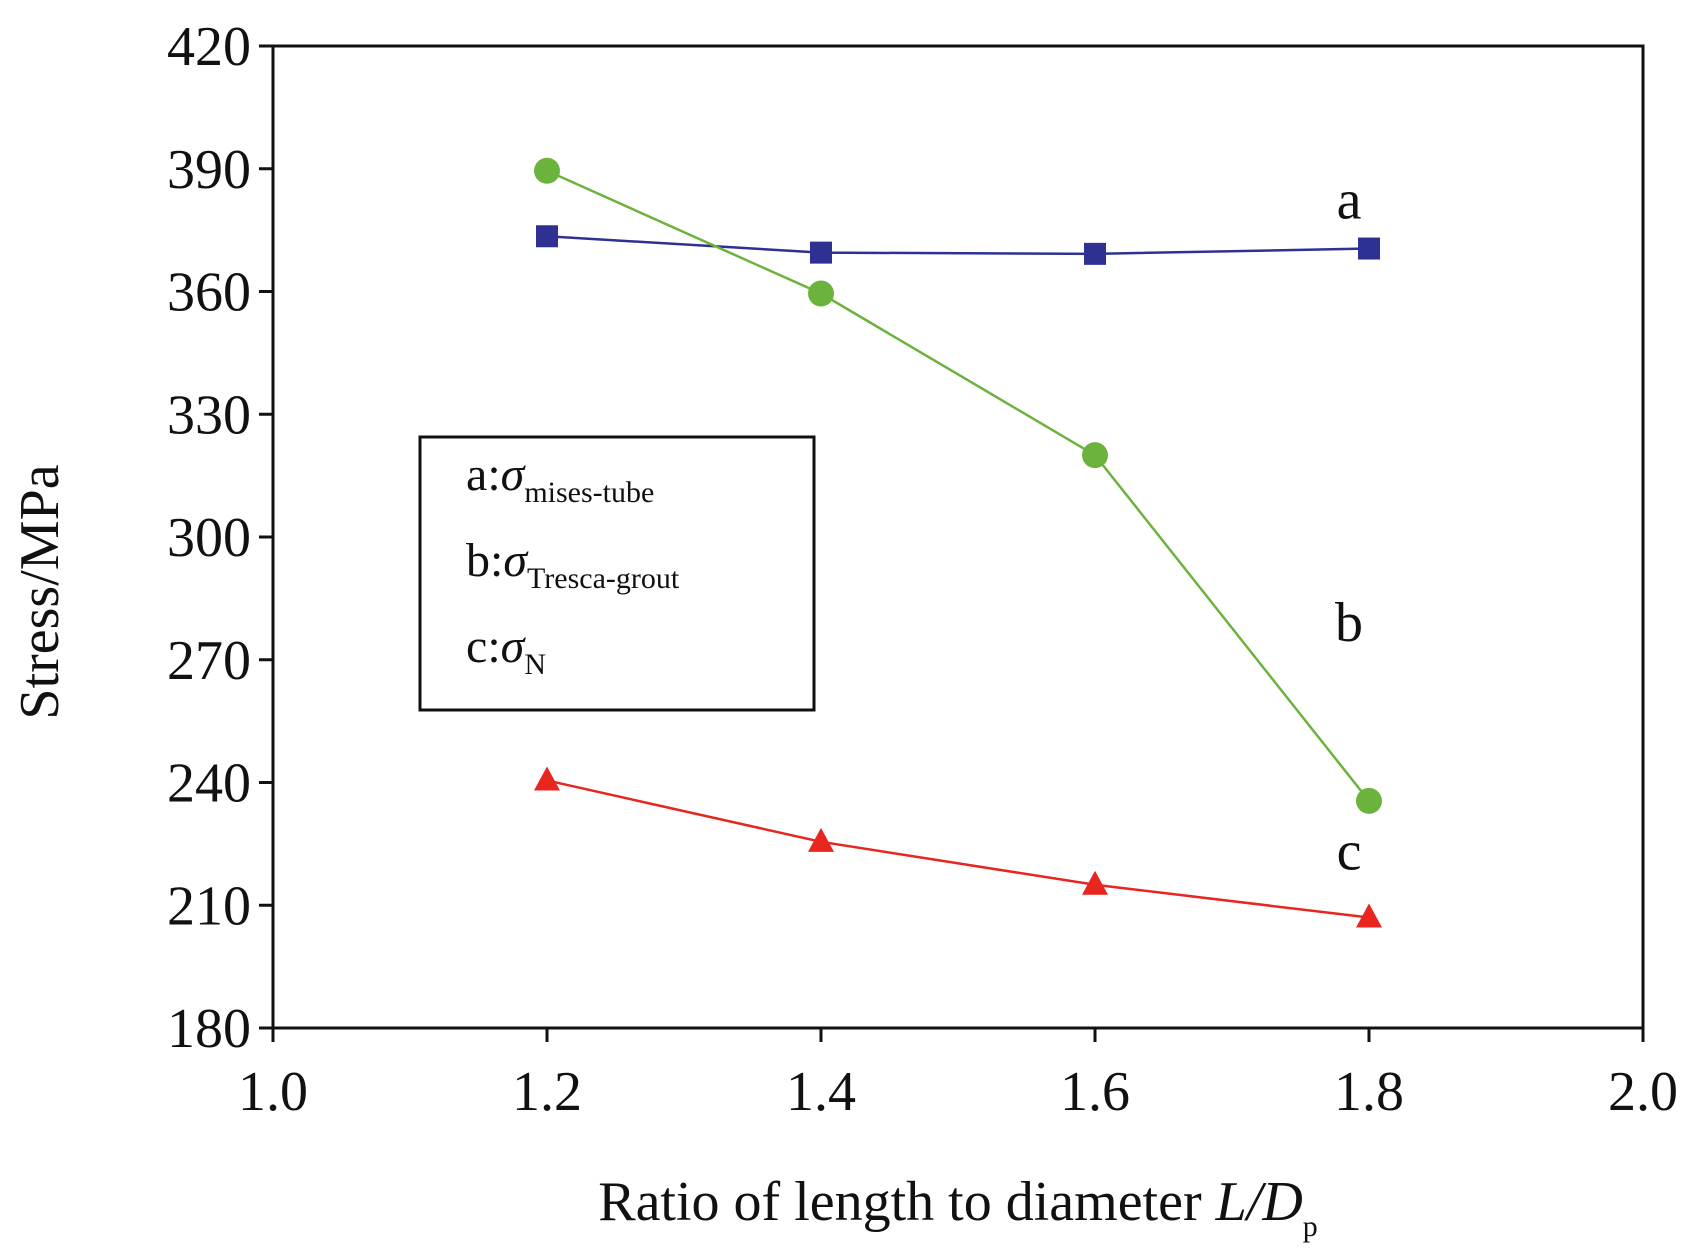 This screenshot has width=1702, height=1251. Describe the element at coordinates (476, 474) in the screenshot. I see `legend-entry-a-key: a` at that location.